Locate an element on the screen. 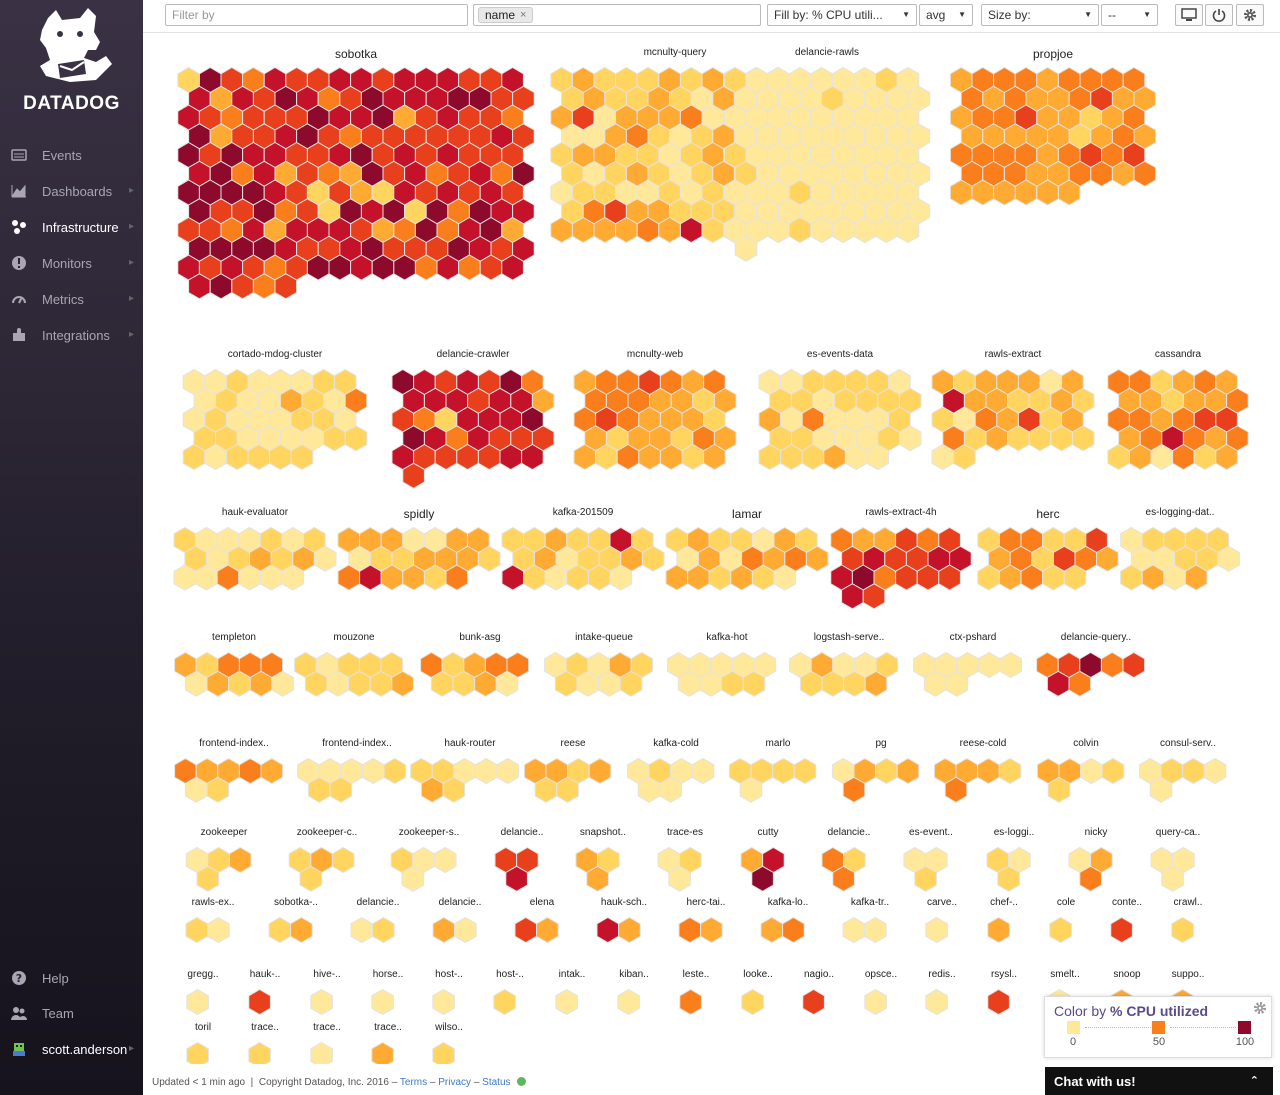 This screenshot has height=1095, width=1280. group-label: crawl.. is located at coordinates (1188, 902).